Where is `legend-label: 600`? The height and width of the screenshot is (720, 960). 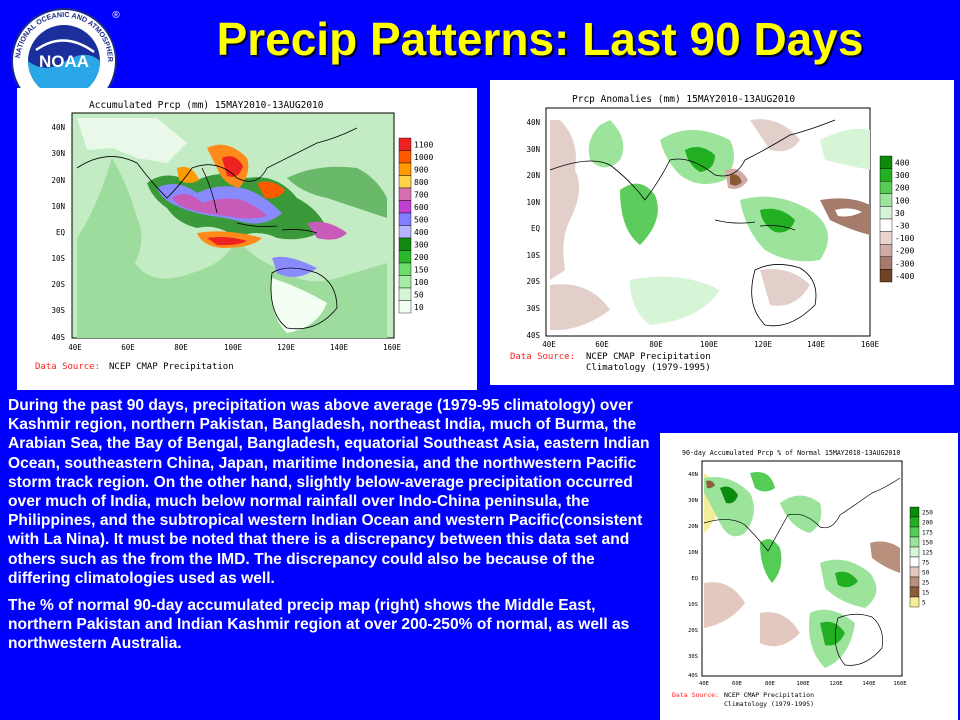 legend-label: 600 is located at coordinates (421, 207).